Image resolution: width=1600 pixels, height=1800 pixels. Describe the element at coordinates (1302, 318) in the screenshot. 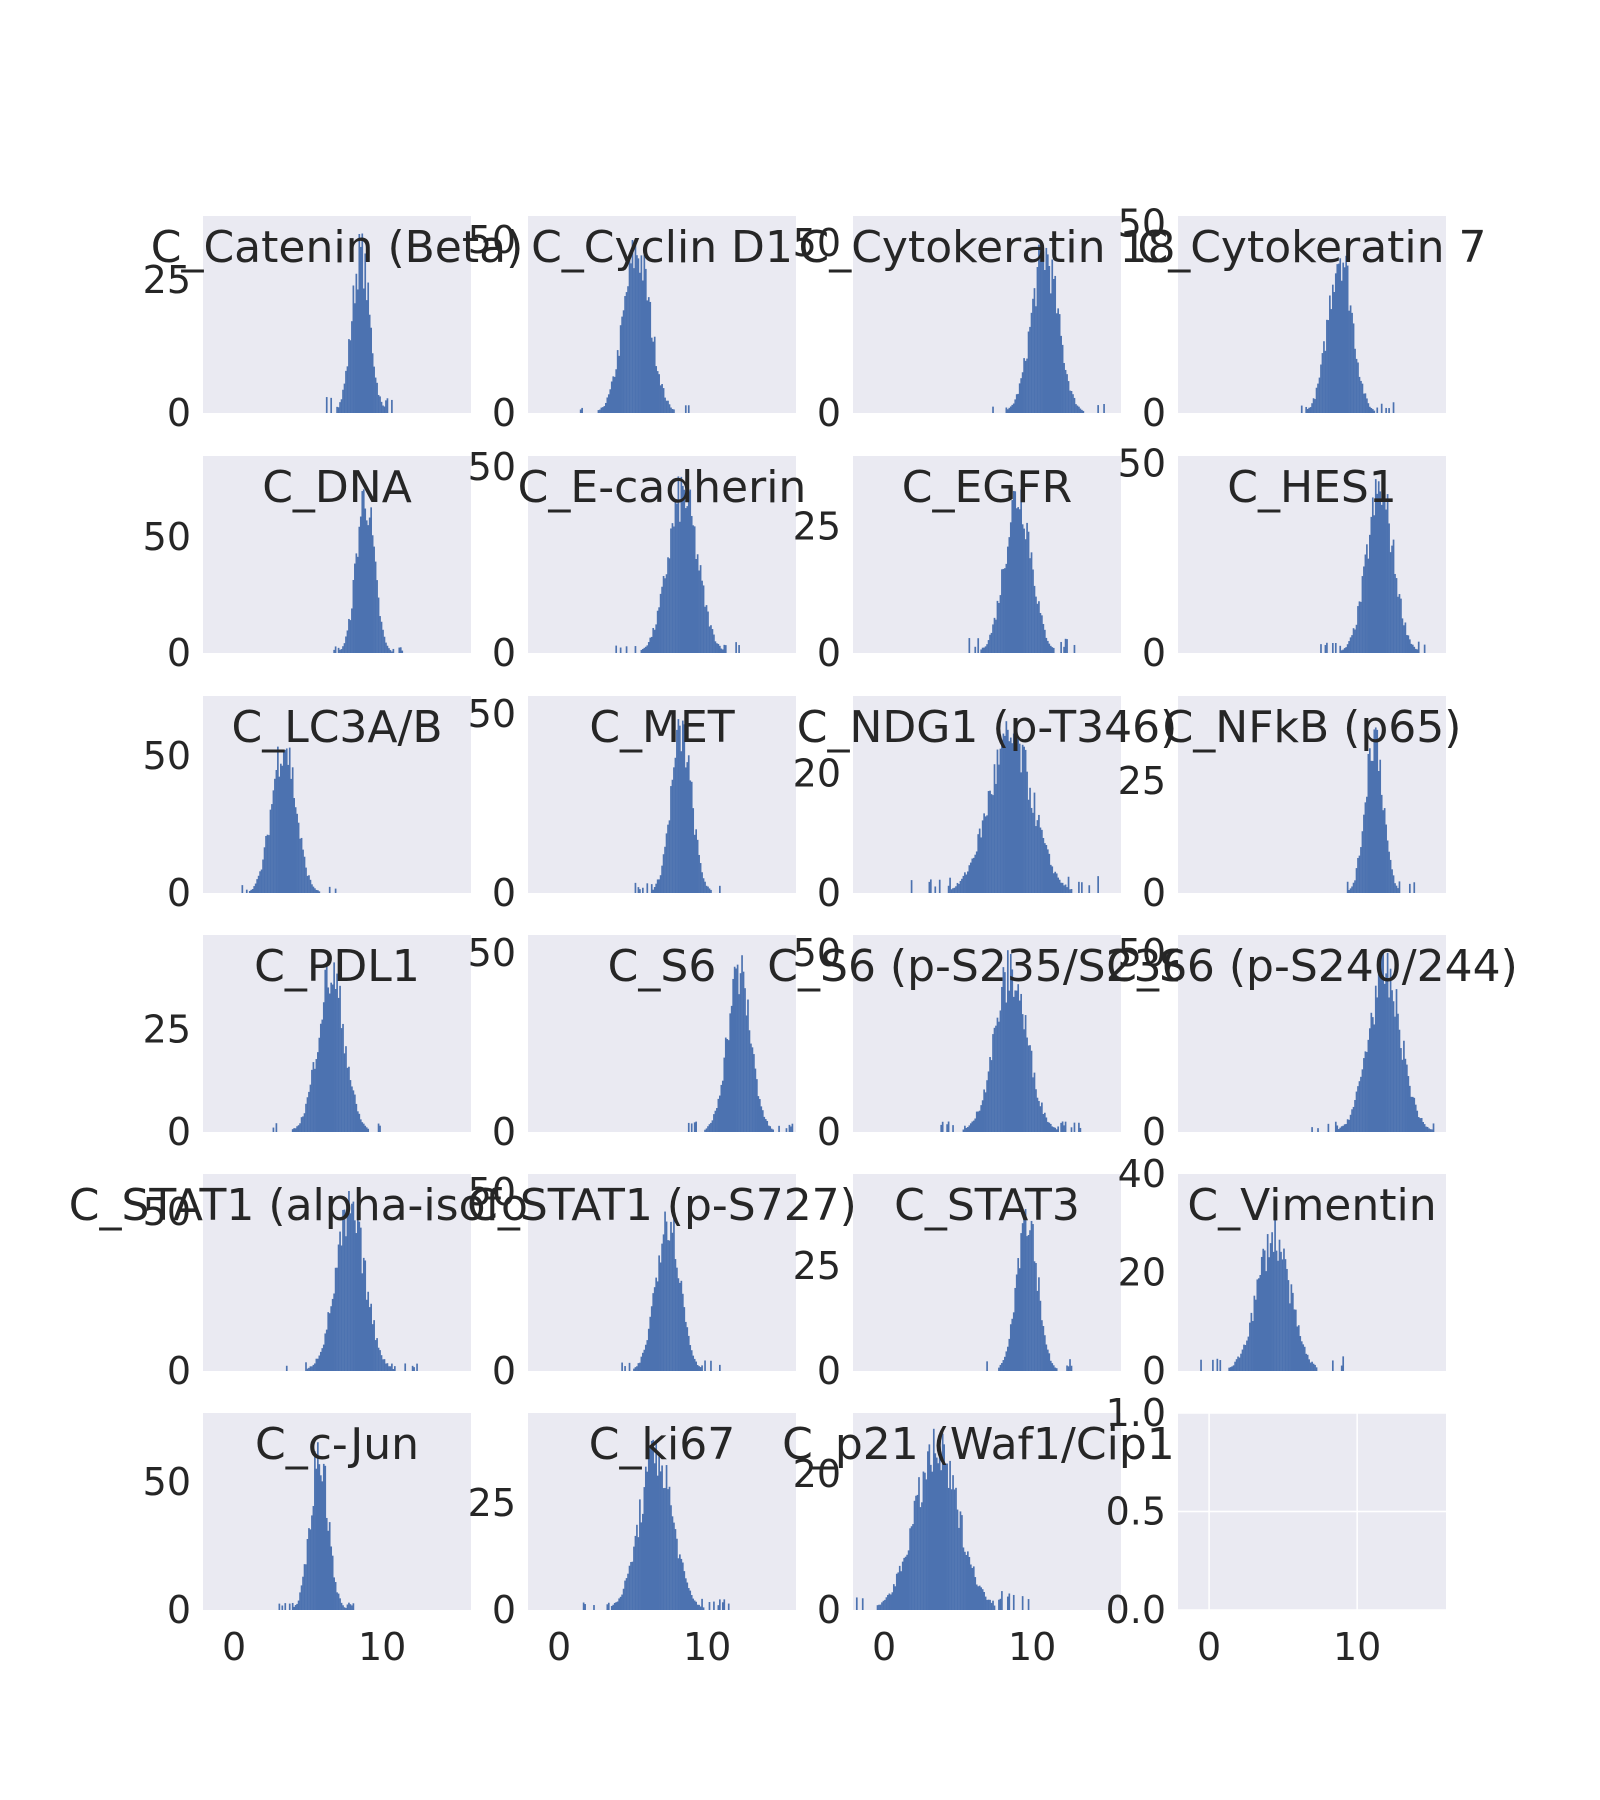

I see `histogram-panel: 0 50C_Cytokeratin 7` at that location.